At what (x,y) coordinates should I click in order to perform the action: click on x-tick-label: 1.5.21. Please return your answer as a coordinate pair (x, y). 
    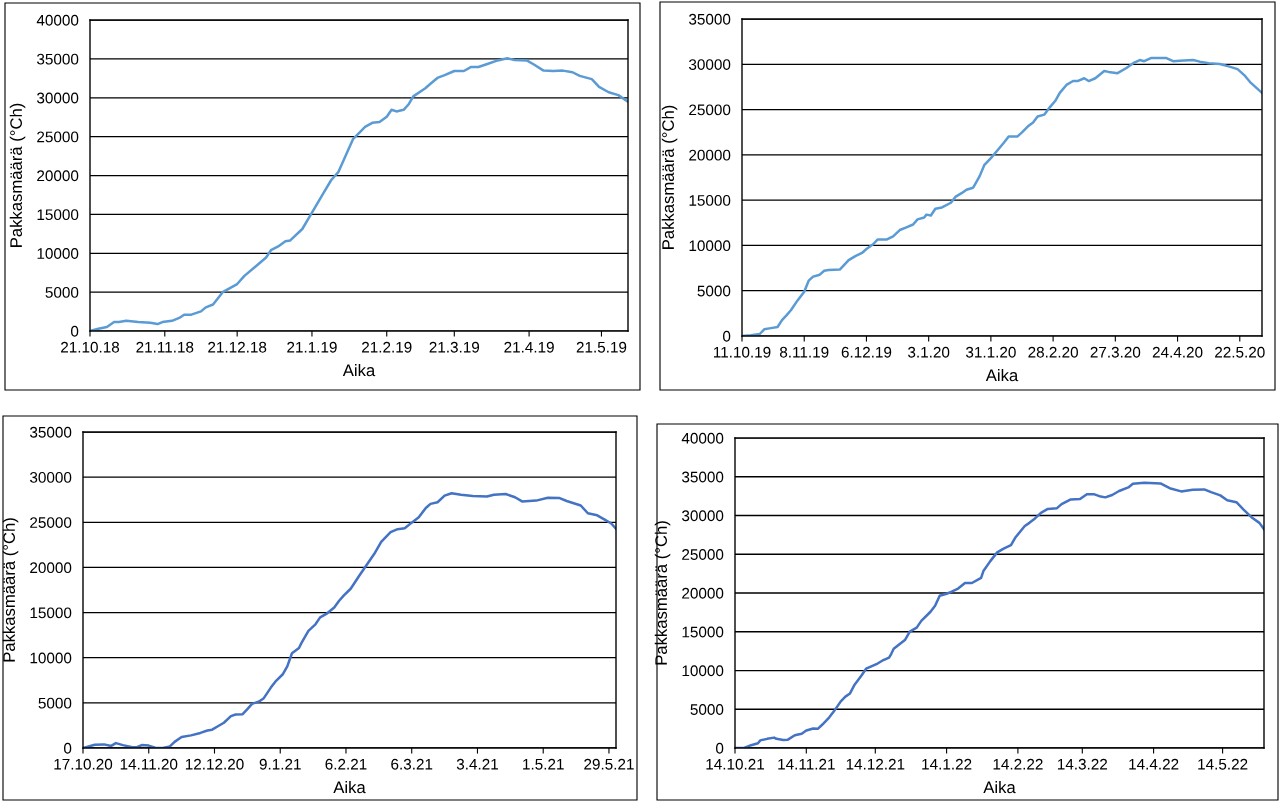
    Looking at the image, I should click on (543, 764).